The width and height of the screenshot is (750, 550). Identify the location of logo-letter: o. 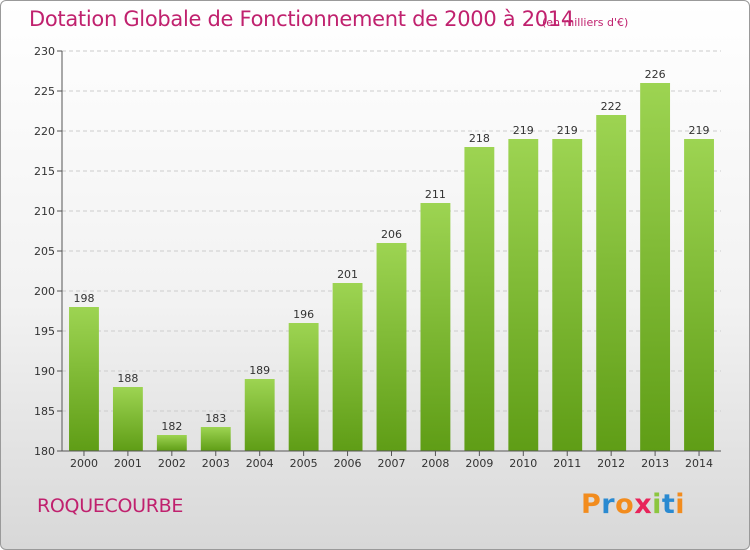
(625, 504).